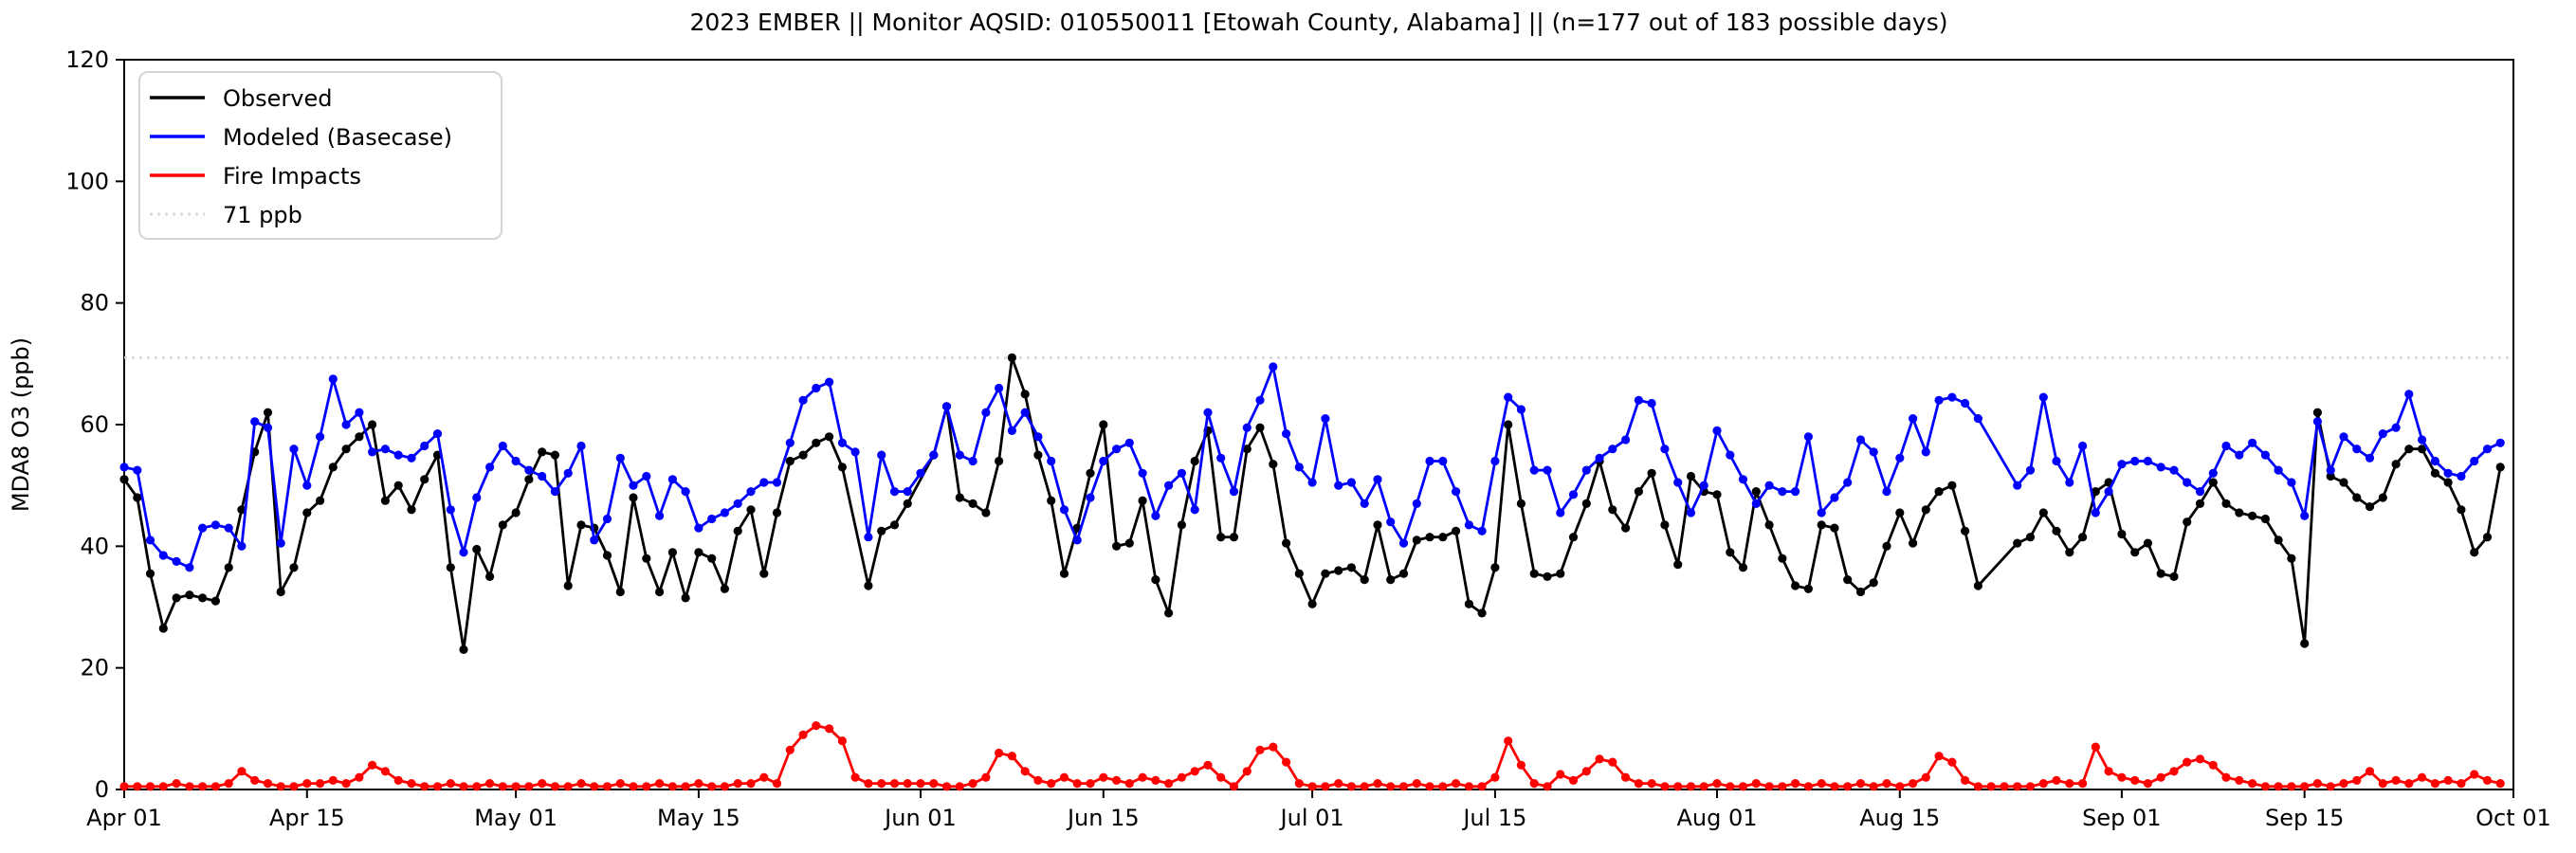  Describe the element at coordinates (277, 98) in the screenshot. I see `legend-label-observed: Observed` at that location.